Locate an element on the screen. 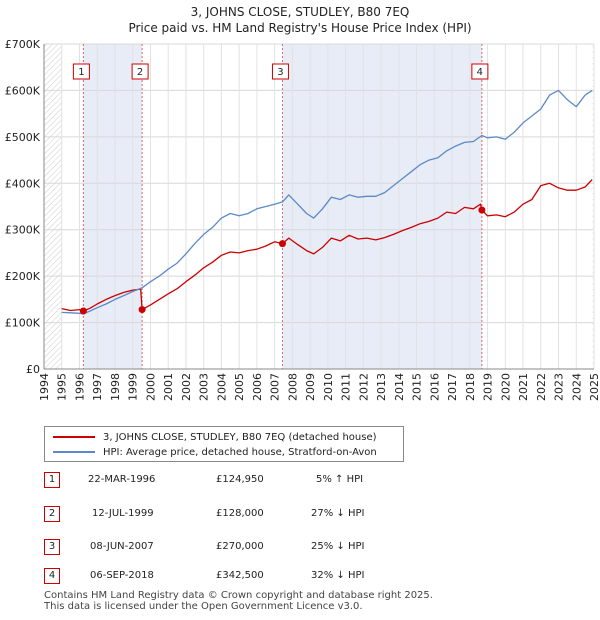 The height and width of the screenshot is (620, 600). y-tick-label: £0 is located at coordinates (33, 369).